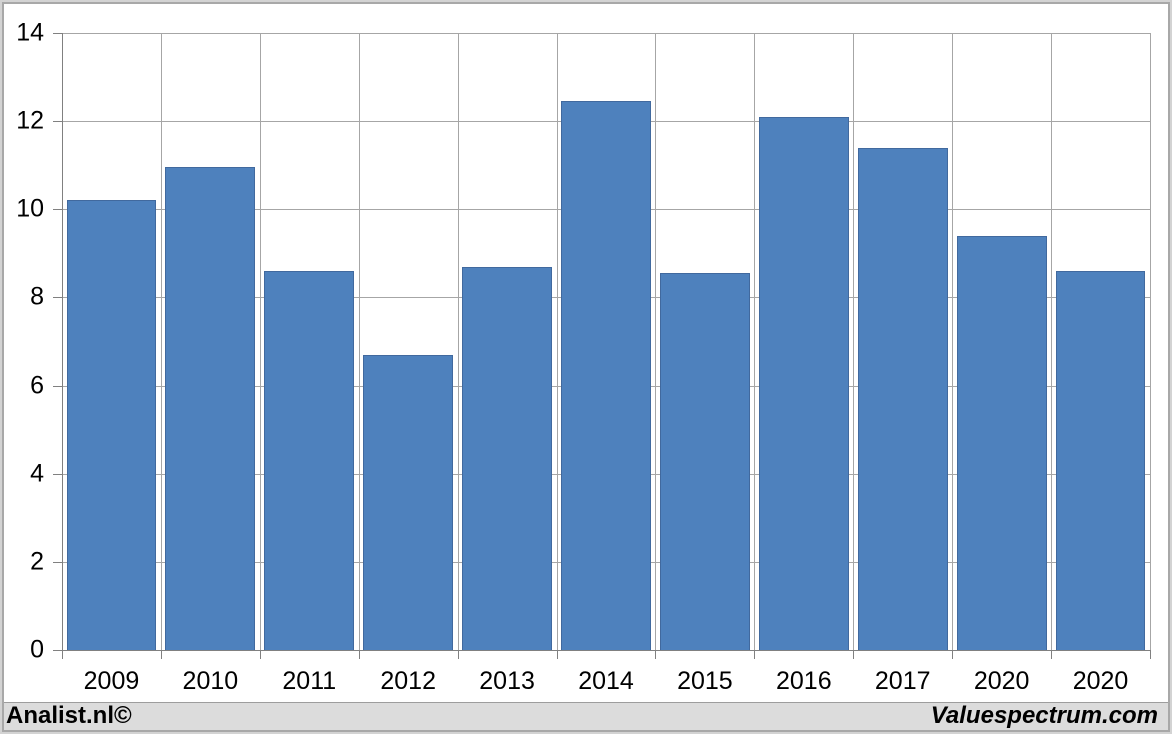 Image resolution: width=1172 pixels, height=734 pixels. I want to click on y-tick-label-14: 14, so click(30, 32).